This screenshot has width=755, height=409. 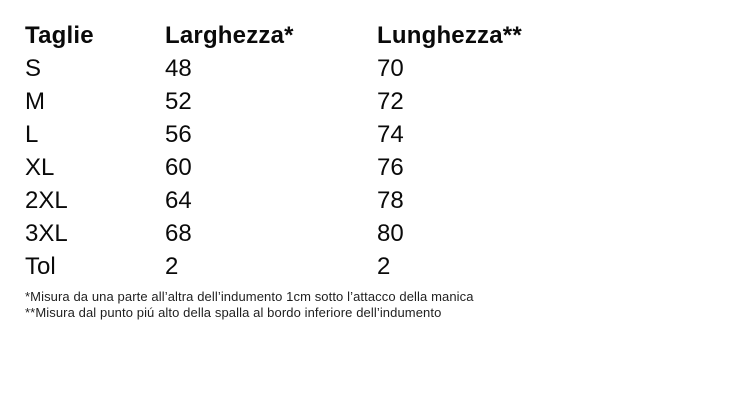 What do you see at coordinates (273, 233) in the screenshot?
I see `table-row-3xl: 3XL 68 80` at bounding box center [273, 233].